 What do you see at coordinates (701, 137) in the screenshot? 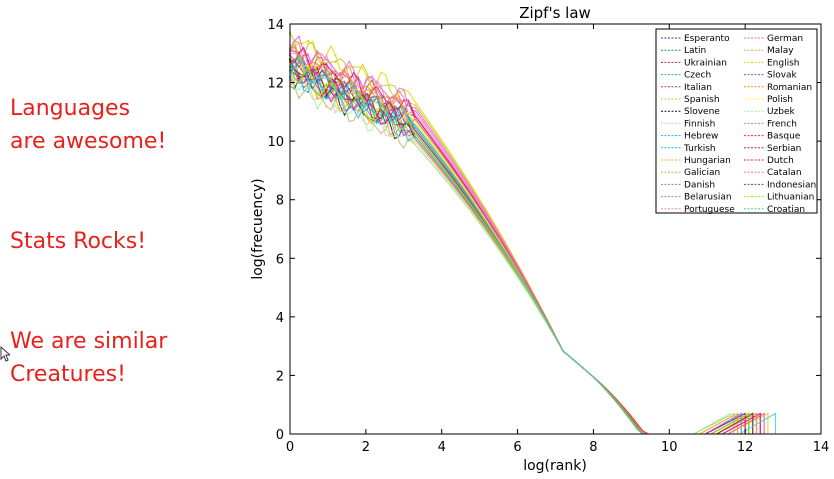
I see `legend-label-hebrew: Hebrew` at bounding box center [701, 137].